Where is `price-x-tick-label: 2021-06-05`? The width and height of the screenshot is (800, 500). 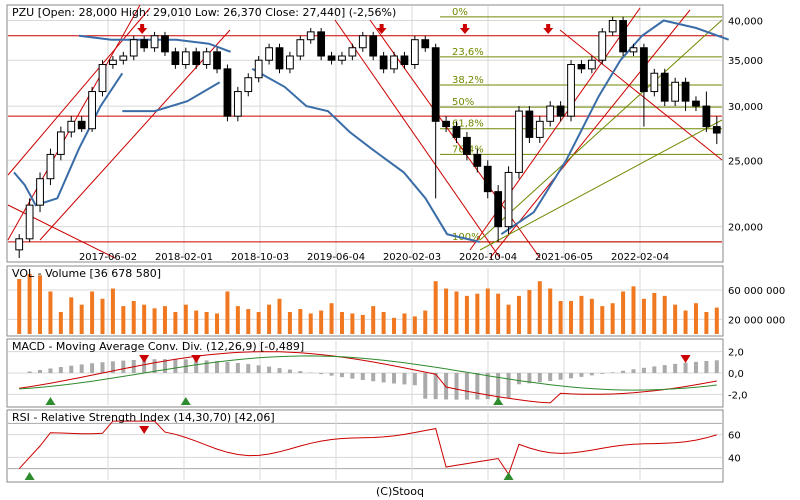
price-x-tick-label: 2021-06-05 is located at coordinates (564, 257).